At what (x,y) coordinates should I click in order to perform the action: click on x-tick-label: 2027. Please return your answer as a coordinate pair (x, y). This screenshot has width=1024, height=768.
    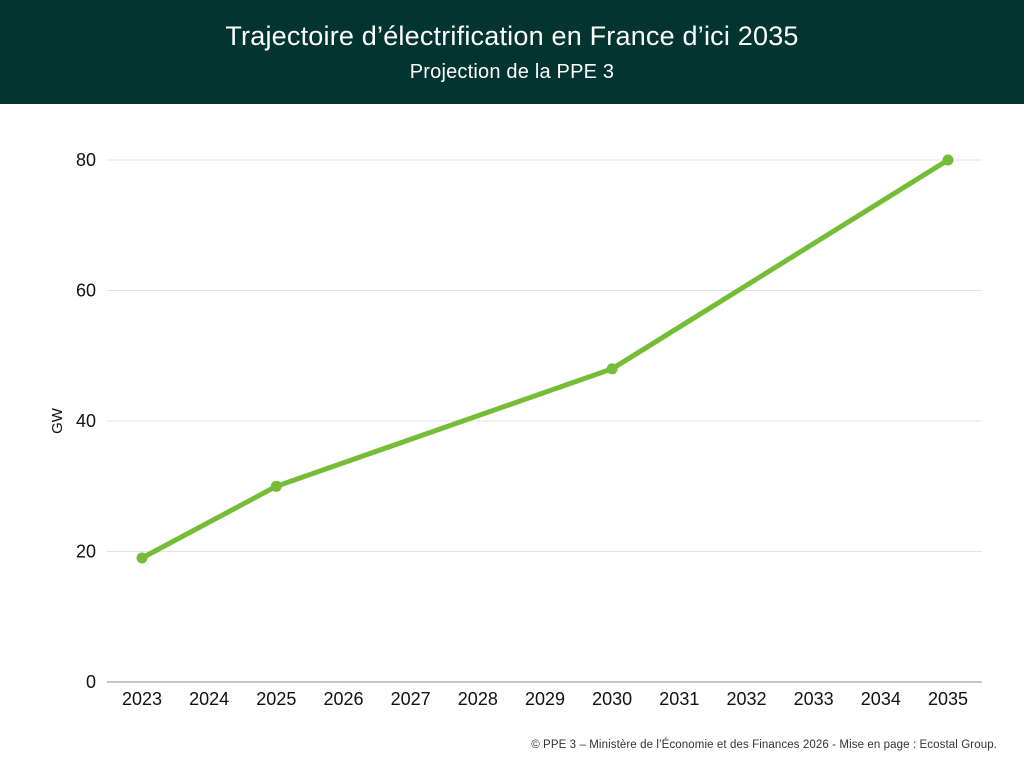
    Looking at the image, I should click on (411, 699).